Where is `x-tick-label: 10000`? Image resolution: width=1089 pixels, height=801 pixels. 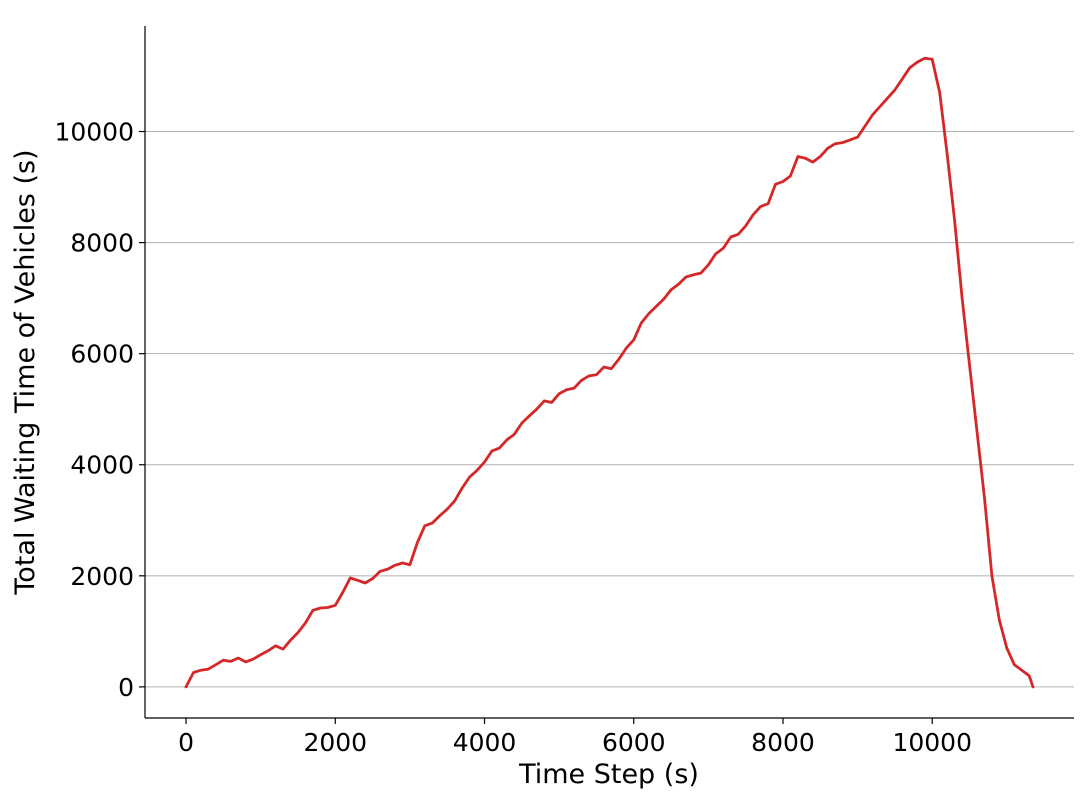
x-tick-label: 10000 is located at coordinates (932, 742).